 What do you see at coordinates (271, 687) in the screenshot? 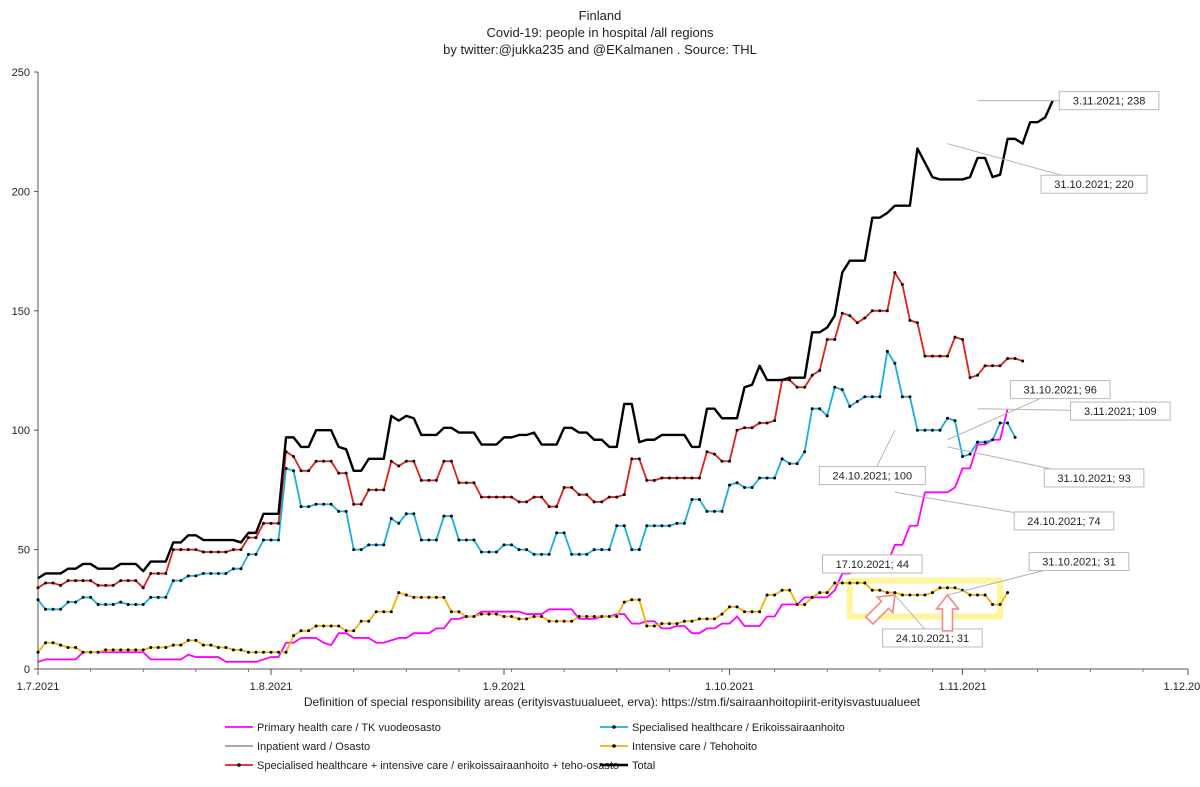
I see `x-tick-label: 1.8.2021` at bounding box center [271, 687].